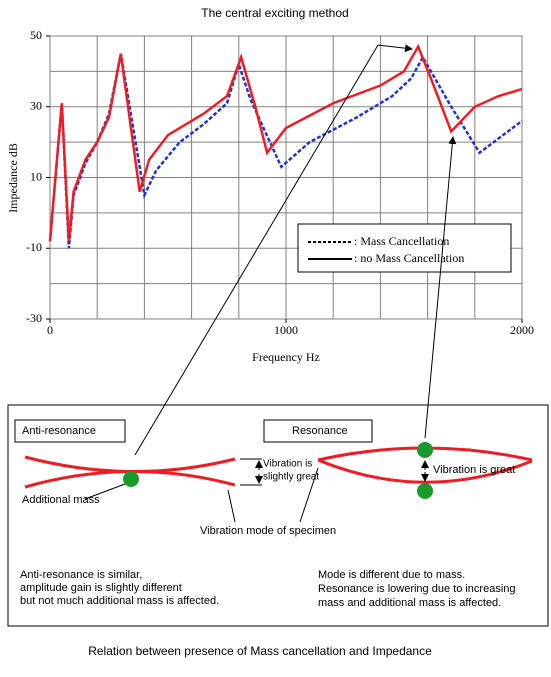 Image resolution: width=551 pixels, height=677 pixels. What do you see at coordinates (36, 176) in the screenshot?
I see `y-tick-label: 10` at bounding box center [36, 176].